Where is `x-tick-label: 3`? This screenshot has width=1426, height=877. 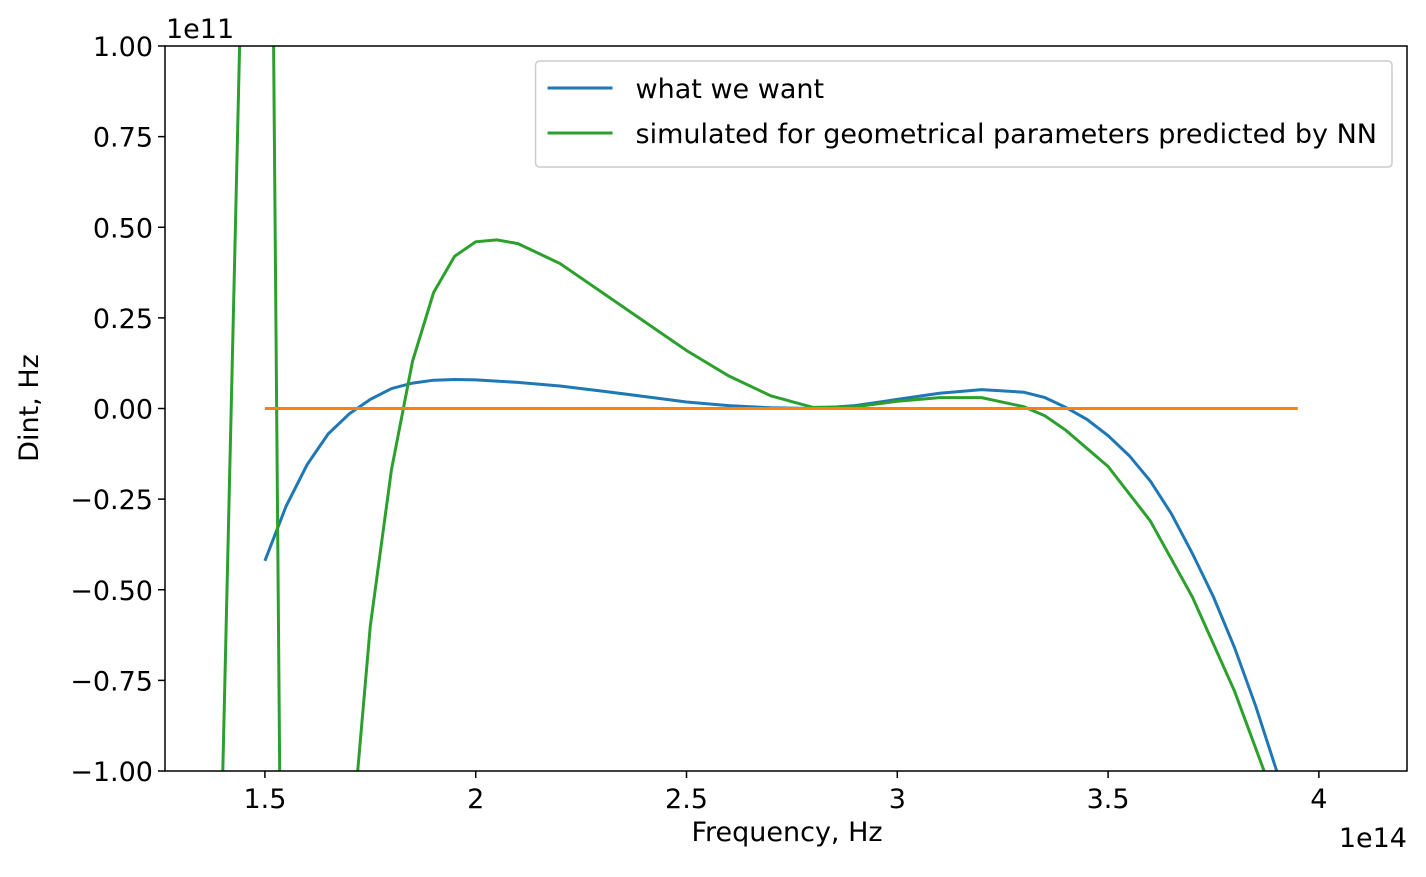
x-tick-label: 3 is located at coordinates (897, 799).